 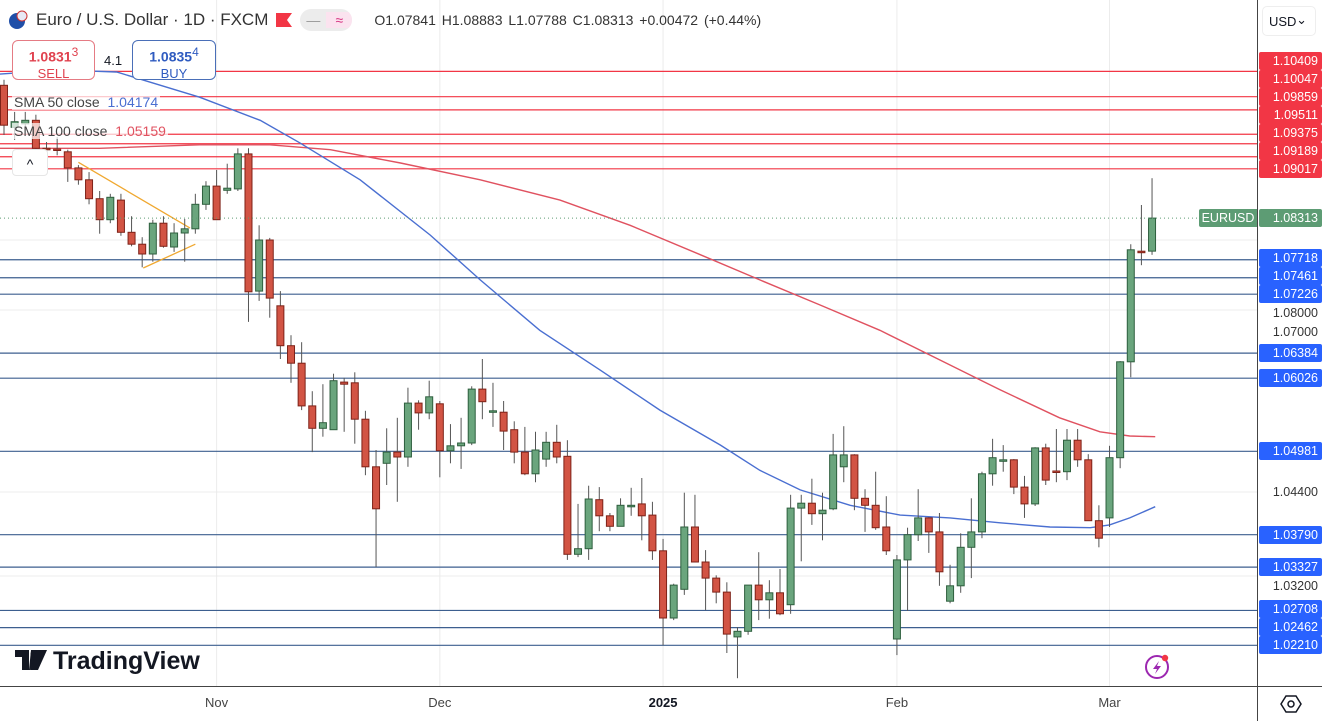 I want to click on resistance-level-label: 1.09189, so click(x=1290, y=150).